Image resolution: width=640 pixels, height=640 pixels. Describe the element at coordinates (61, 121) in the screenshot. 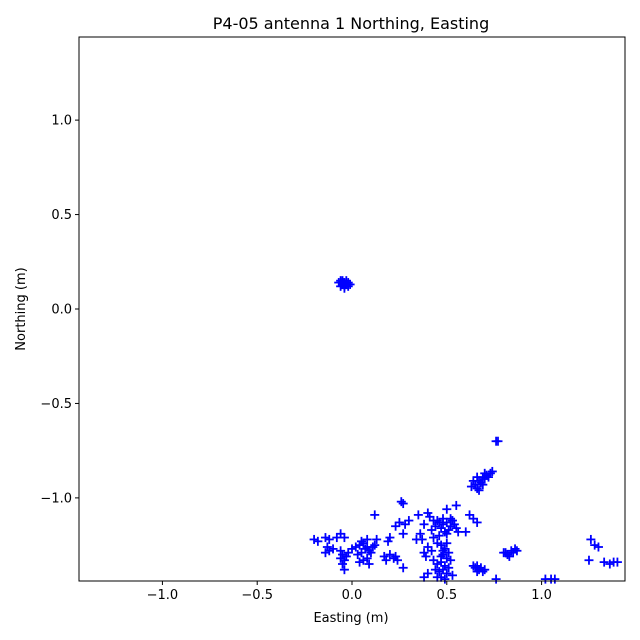

I see `y-tick-label: 1.0` at that location.